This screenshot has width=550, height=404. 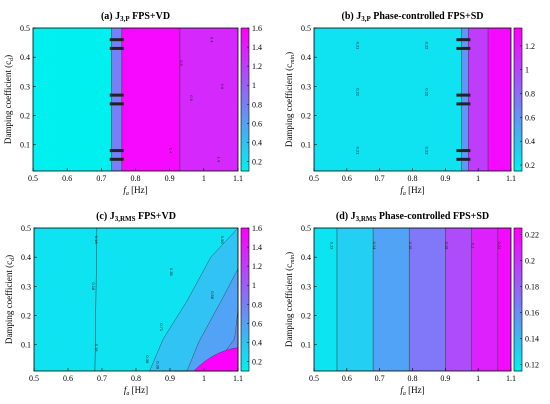 I want to click on panel-4-x-tick-label: 0.5, so click(x=314, y=378).